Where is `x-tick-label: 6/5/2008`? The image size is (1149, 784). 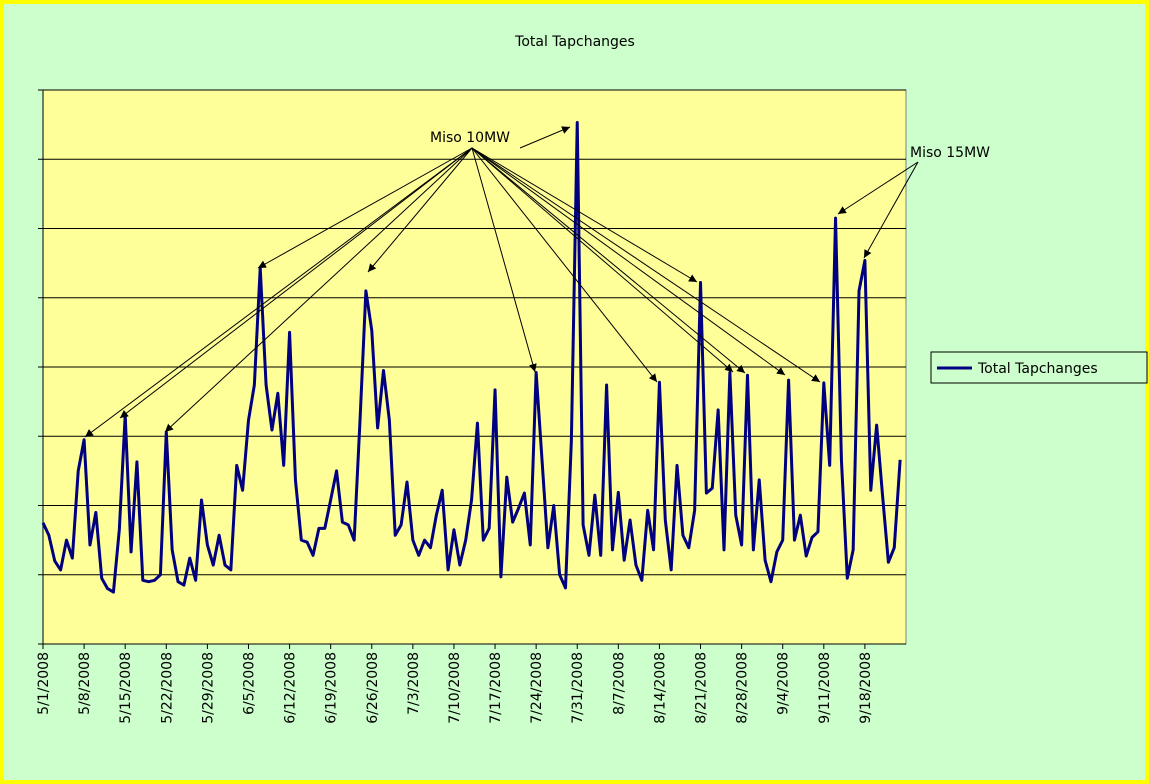 x-tick-label: 6/5/2008 is located at coordinates (249, 683).